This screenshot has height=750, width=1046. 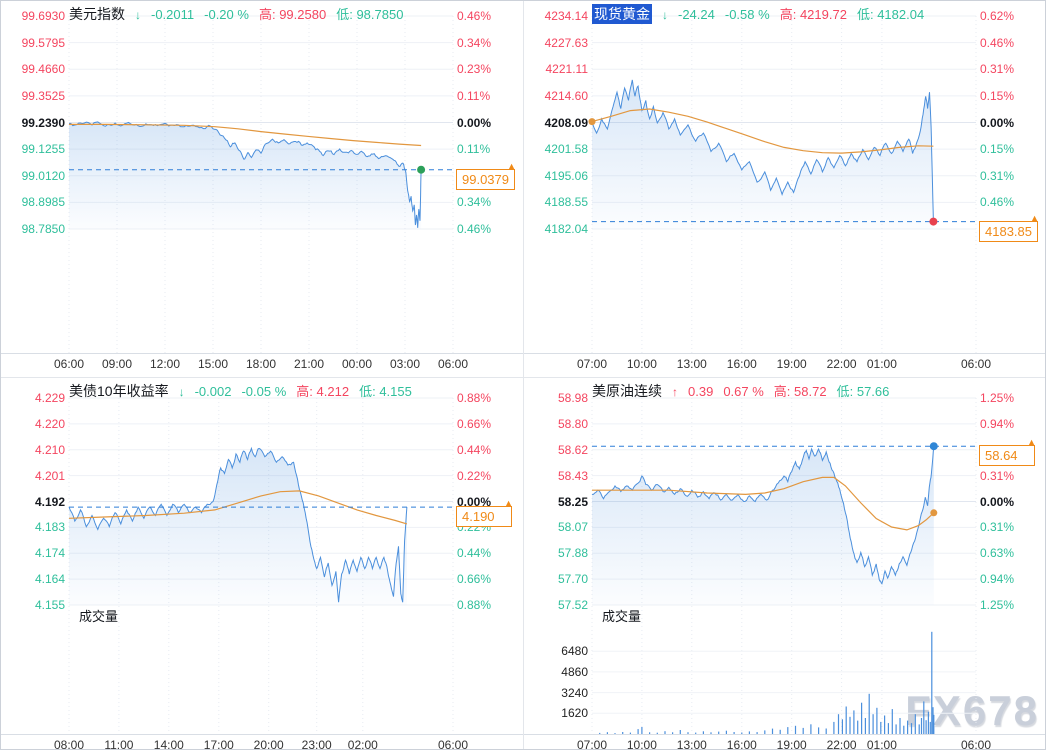 What do you see at coordinates (309, 364) in the screenshot?
I see `time-axis-label: 21:00` at bounding box center [309, 364].